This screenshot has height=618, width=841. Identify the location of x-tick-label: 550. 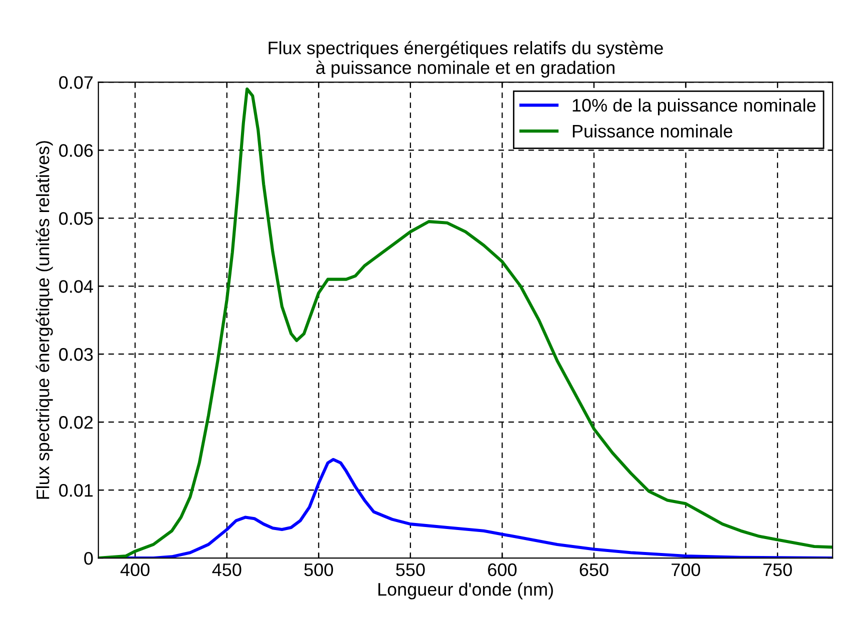
(410, 569).